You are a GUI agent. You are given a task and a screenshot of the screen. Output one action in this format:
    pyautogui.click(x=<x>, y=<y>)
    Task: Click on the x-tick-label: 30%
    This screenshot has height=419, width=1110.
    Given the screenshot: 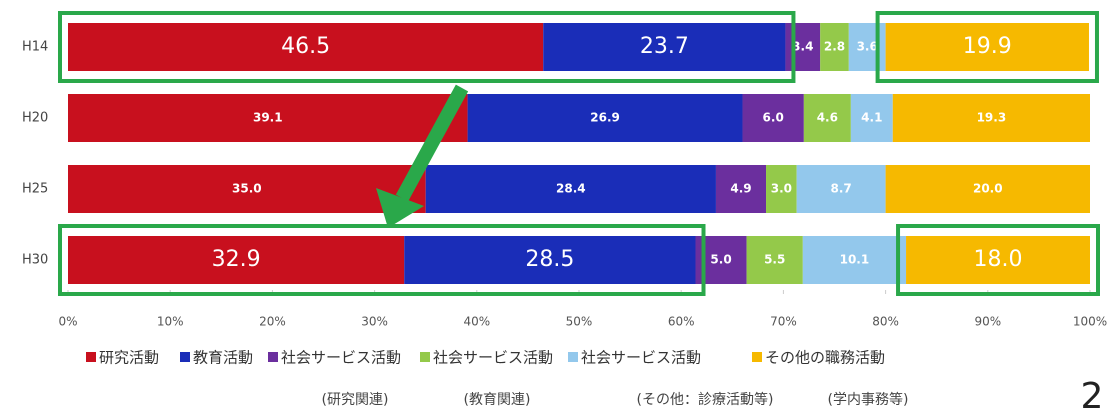 What is the action you would take?
    pyautogui.click(x=374, y=322)
    